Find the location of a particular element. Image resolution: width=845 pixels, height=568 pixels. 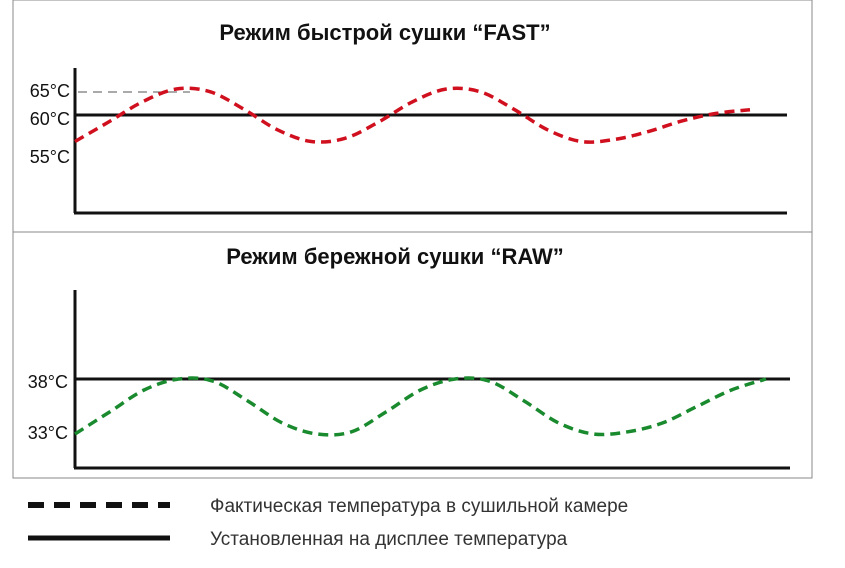

raw-series-group is located at coordinates (420, 406).